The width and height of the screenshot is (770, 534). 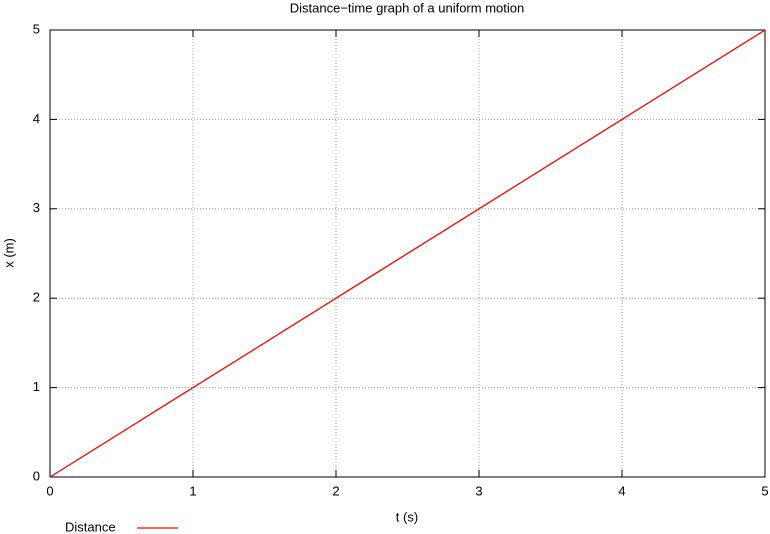 I want to click on y-tick-label: 0, so click(x=36, y=475).